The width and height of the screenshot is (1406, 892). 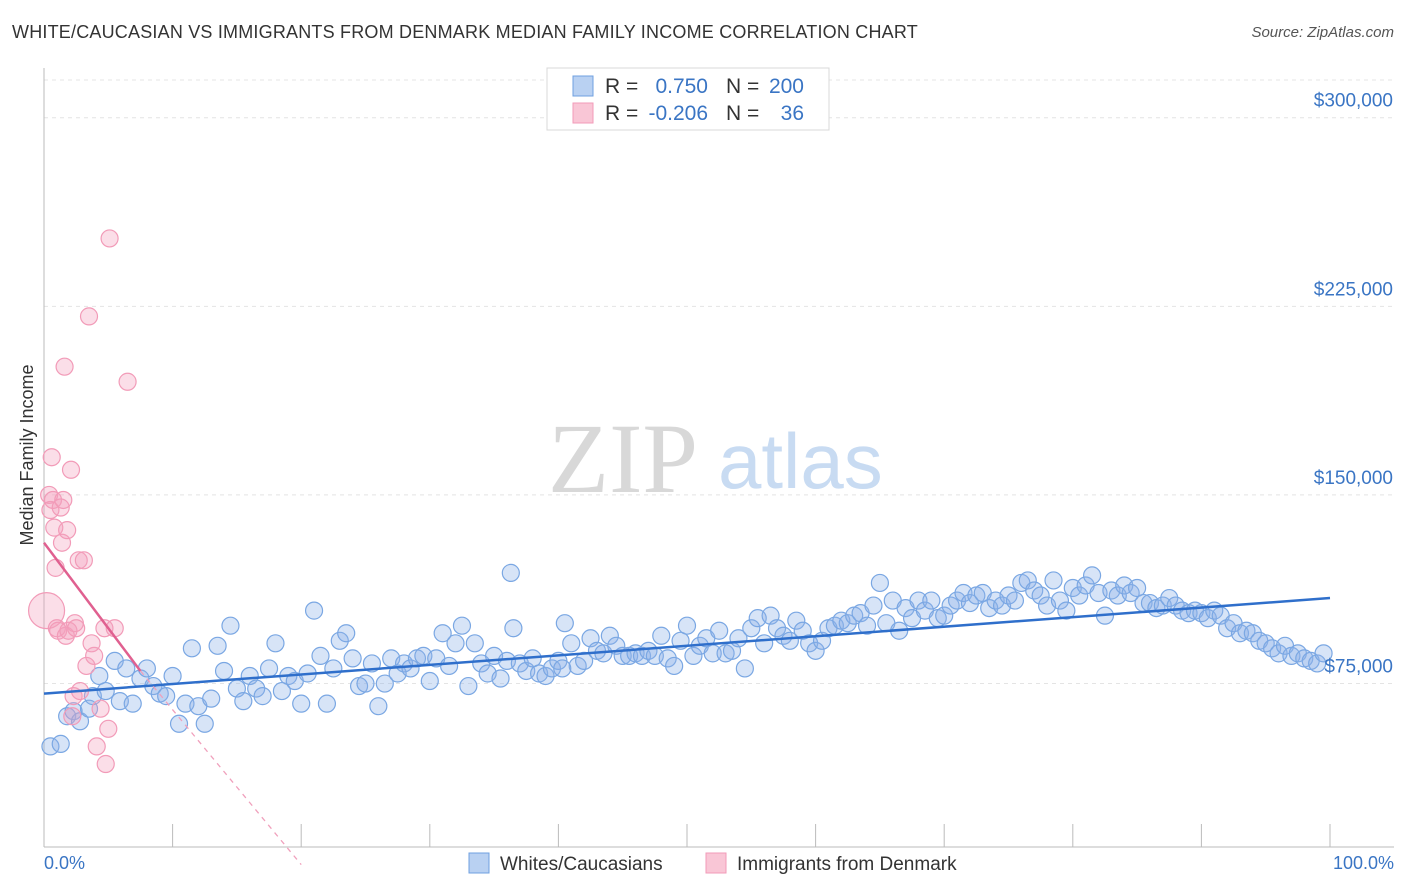 What do you see at coordinates (621, 86) in the screenshot?
I see `legend-r-label-1: R =` at bounding box center [621, 86].